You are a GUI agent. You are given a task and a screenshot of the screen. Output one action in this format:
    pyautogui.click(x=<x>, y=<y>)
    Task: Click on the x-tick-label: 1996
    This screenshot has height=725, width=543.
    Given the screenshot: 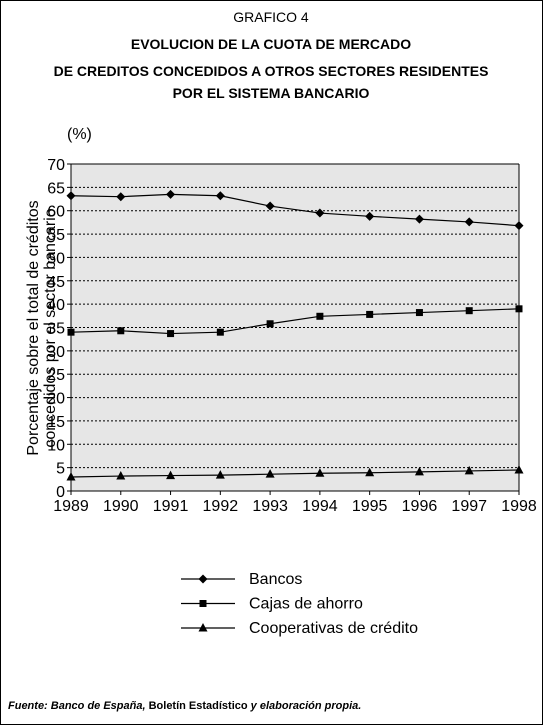 What is the action you would take?
    pyautogui.click(x=420, y=506)
    